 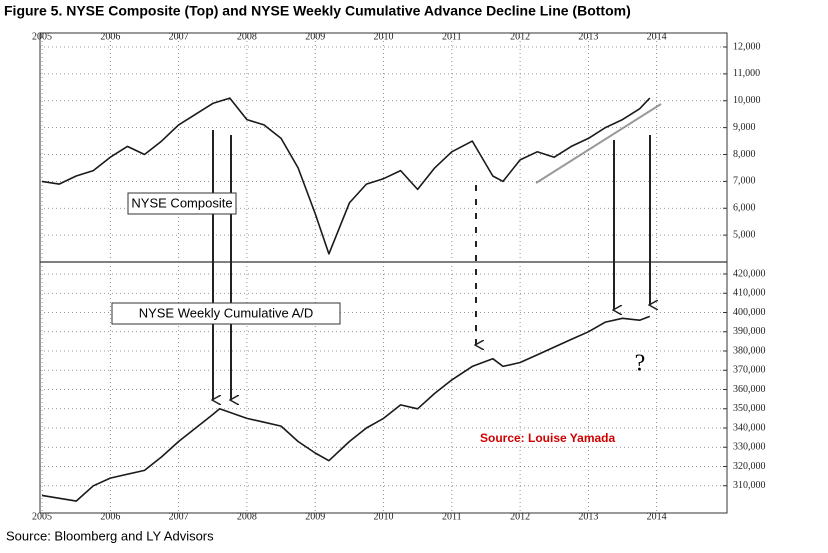 What do you see at coordinates (749, 273) in the screenshot?
I see `y-tick-label: 420,000` at bounding box center [749, 273].